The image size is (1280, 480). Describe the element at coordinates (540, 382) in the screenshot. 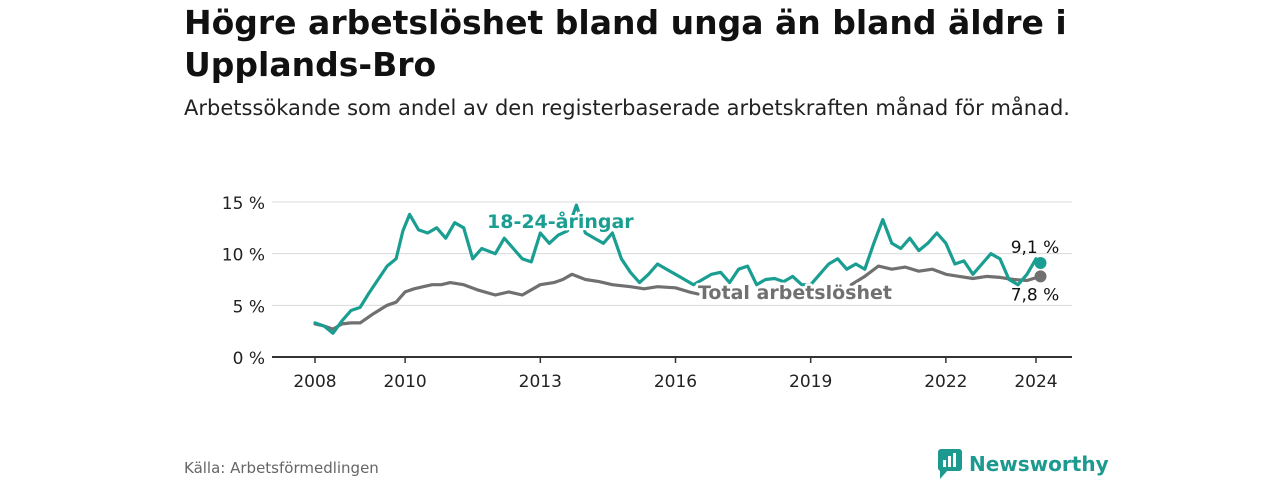

I see `x-tick-label: 2013` at that location.